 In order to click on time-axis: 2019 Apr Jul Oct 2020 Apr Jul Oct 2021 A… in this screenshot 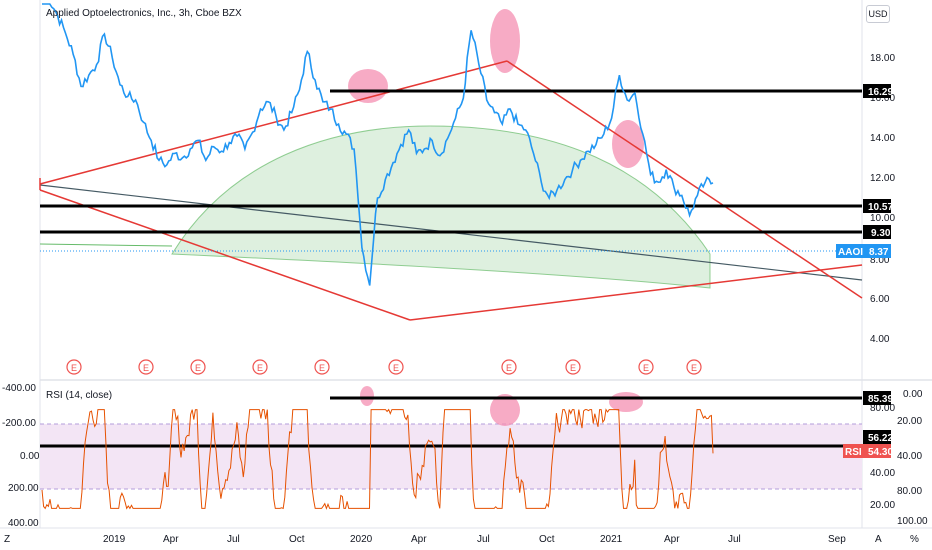, I will do `click(474, 539)`.